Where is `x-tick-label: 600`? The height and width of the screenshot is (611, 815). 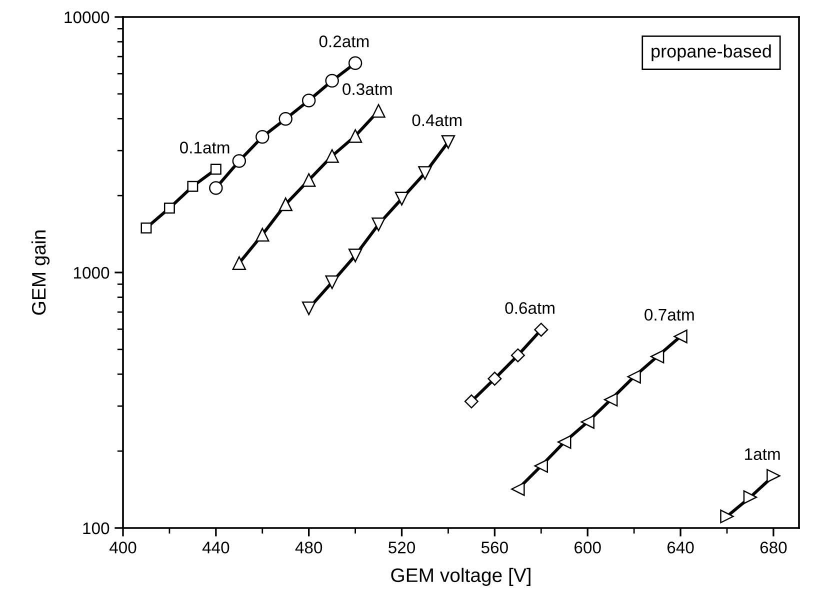
x-tick-label: 600 is located at coordinates (587, 548).